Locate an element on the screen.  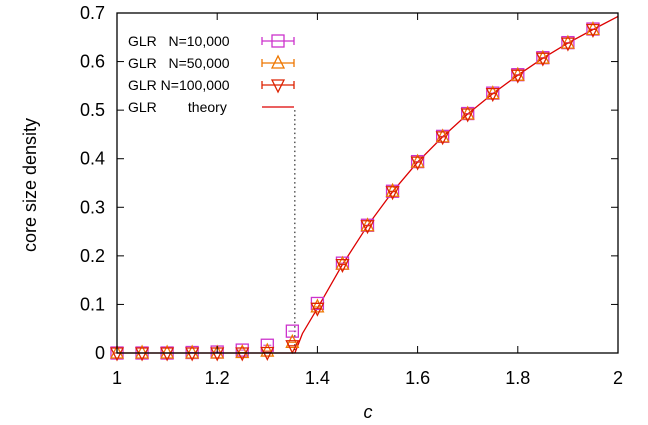
x-tick-label: 1 is located at coordinates (117, 378).